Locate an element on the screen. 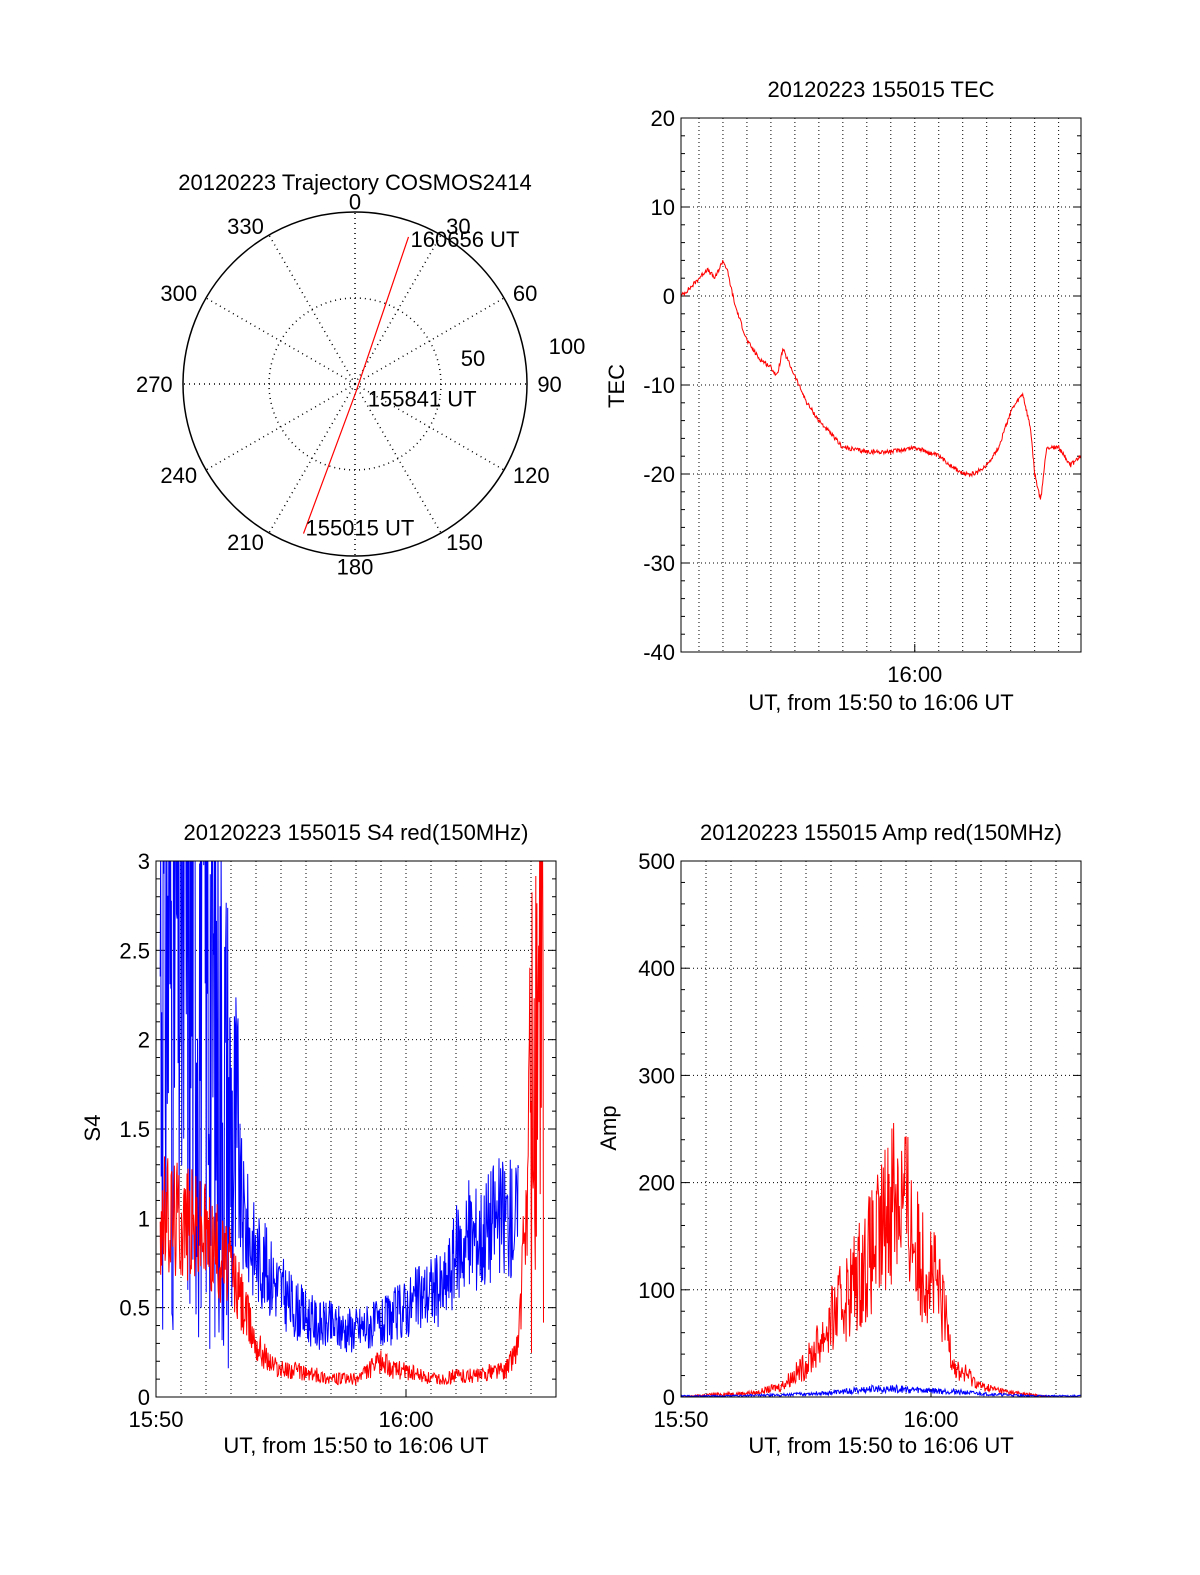  angle-label: 0 is located at coordinates (355, 202).